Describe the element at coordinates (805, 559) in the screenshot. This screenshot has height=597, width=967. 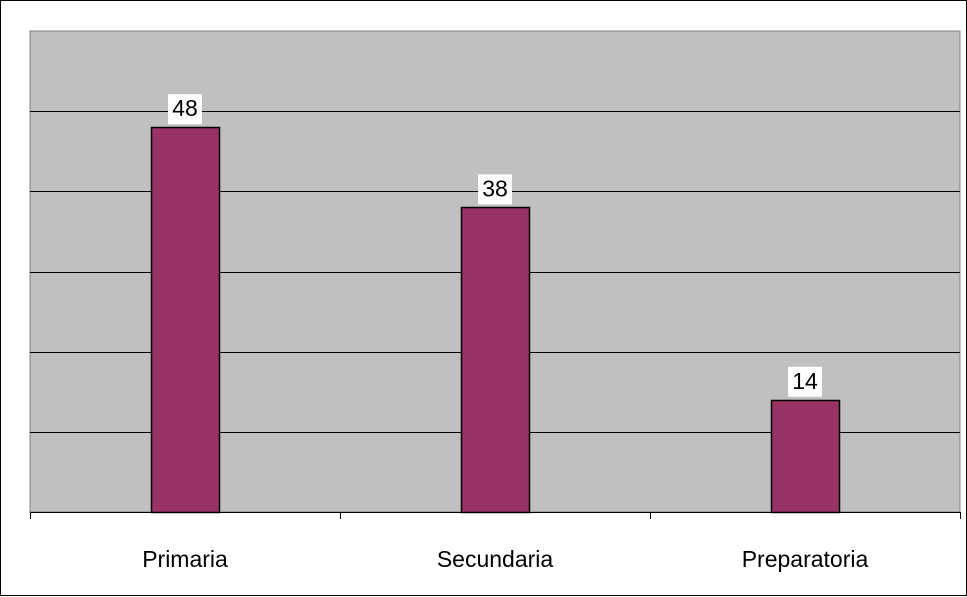
I see `category-label-preparatoria: Preparatoria` at that location.